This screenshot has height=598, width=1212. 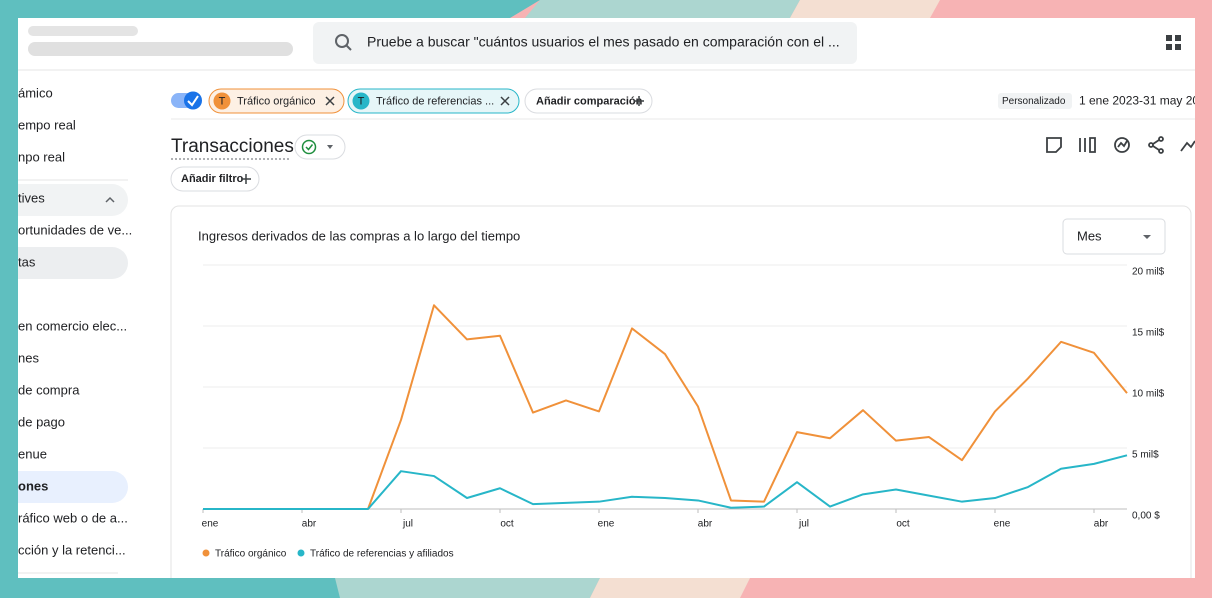 What do you see at coordinates (1148, 272) in the screenshot?
I see `y-tick-label: 20 mil$` at bounding box center [1148, 272].